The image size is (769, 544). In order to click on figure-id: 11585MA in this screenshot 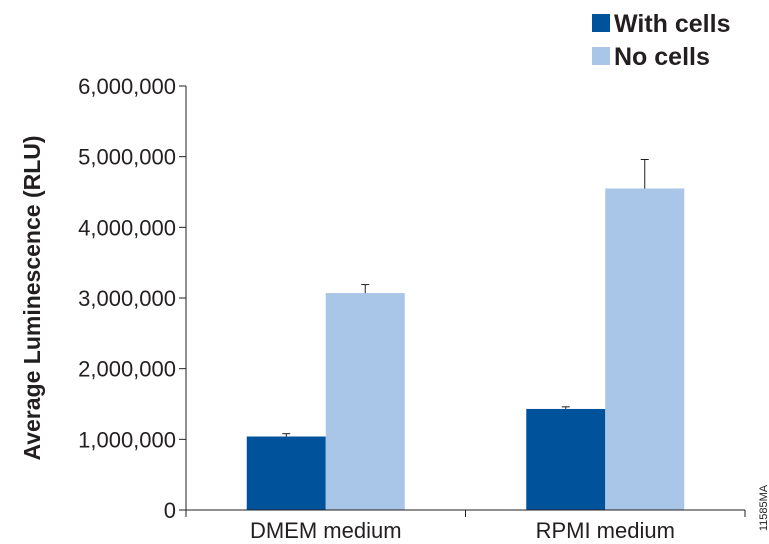, I will do `click(763, 507)`.